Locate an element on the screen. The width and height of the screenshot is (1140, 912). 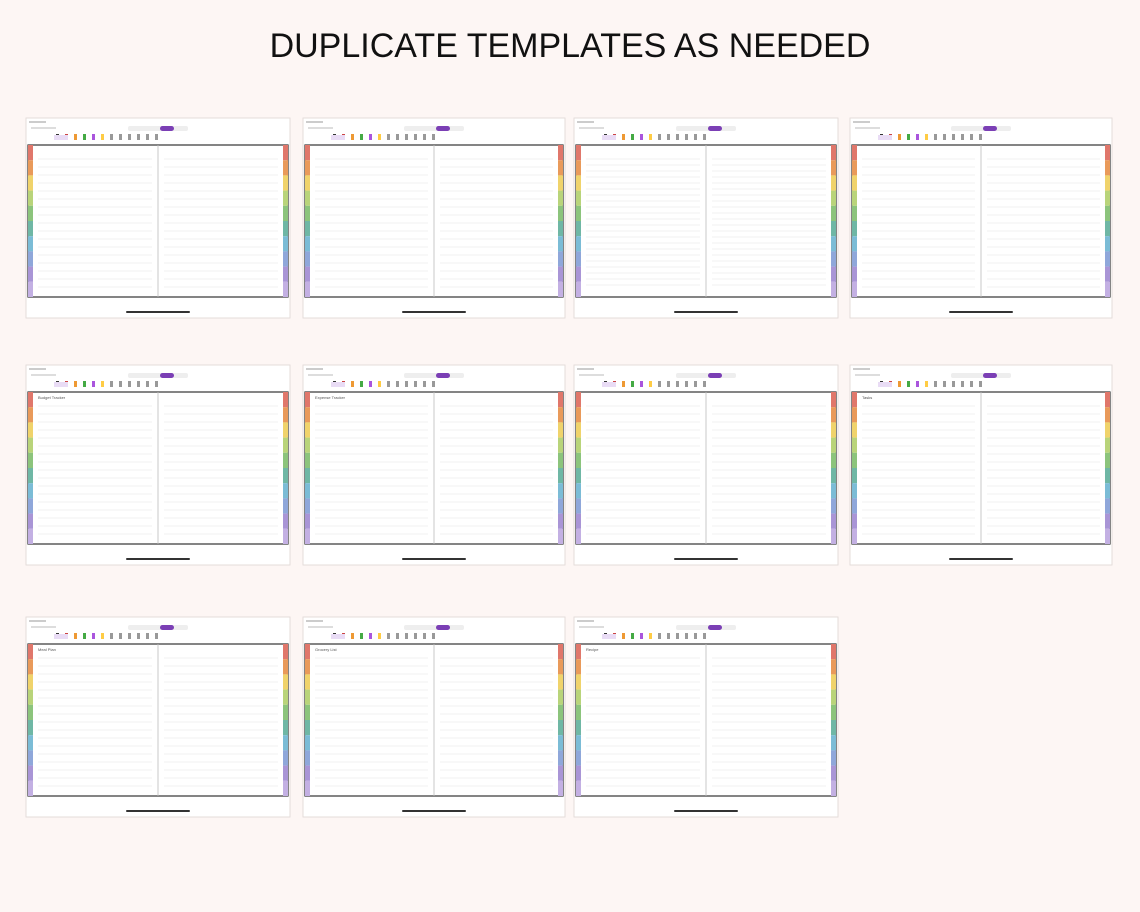
home-indicator is located at coordinates (158, 559).